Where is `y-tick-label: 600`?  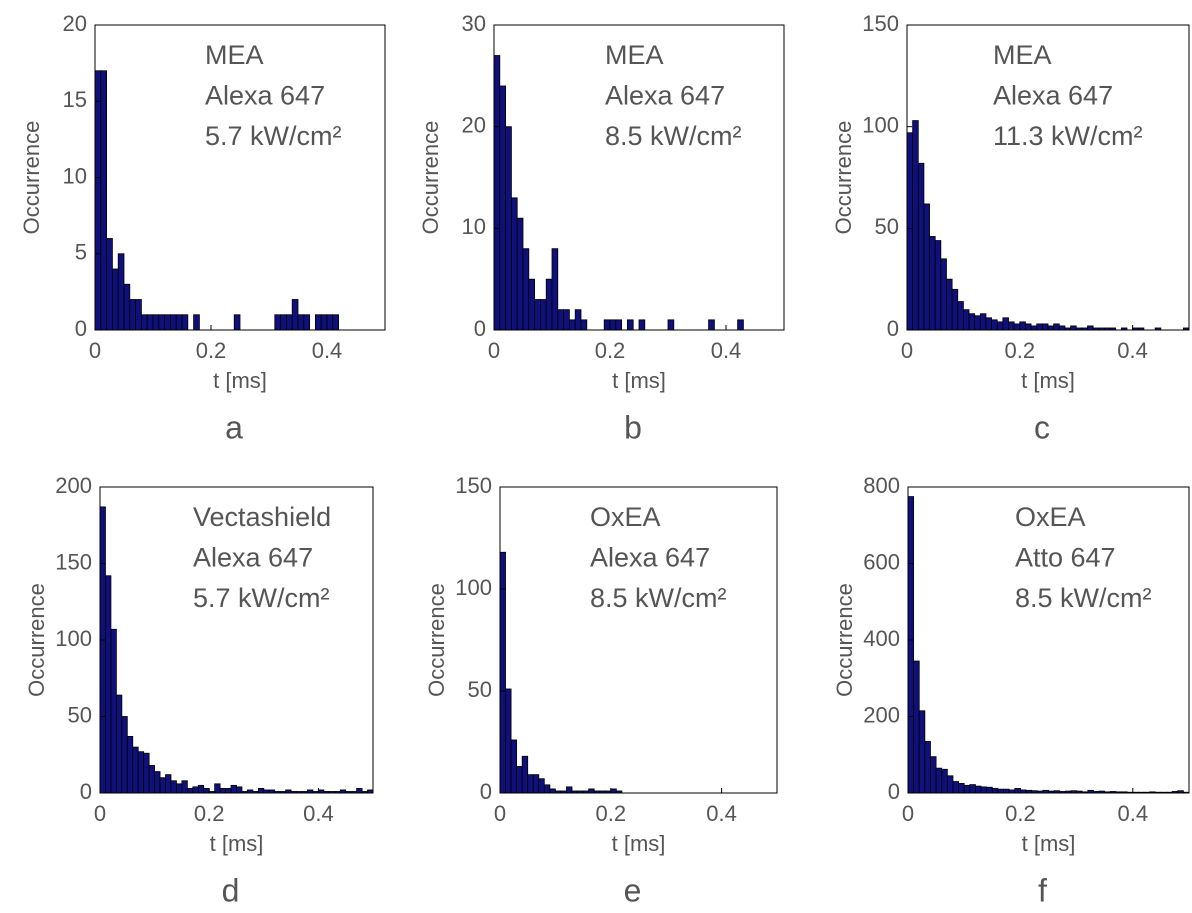 y-tick-label: 600 is located at coordinates (881, 561).